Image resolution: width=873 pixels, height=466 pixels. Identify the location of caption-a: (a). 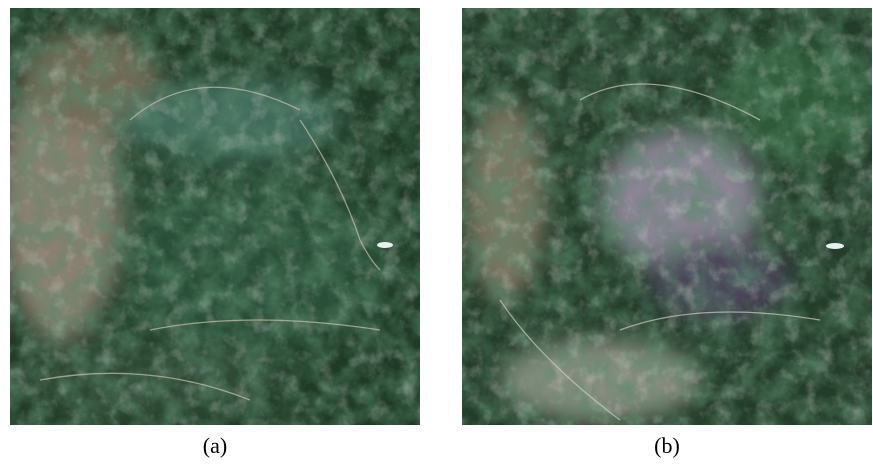
(215, 445).